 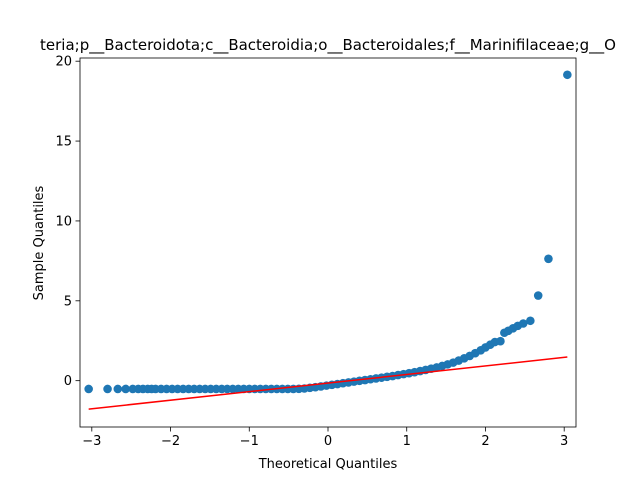 What do you see at coordinates (39, 242) in the screenshot?
I see `y-axis-label: Sample Quantiles` at bounding box center [39, 242].